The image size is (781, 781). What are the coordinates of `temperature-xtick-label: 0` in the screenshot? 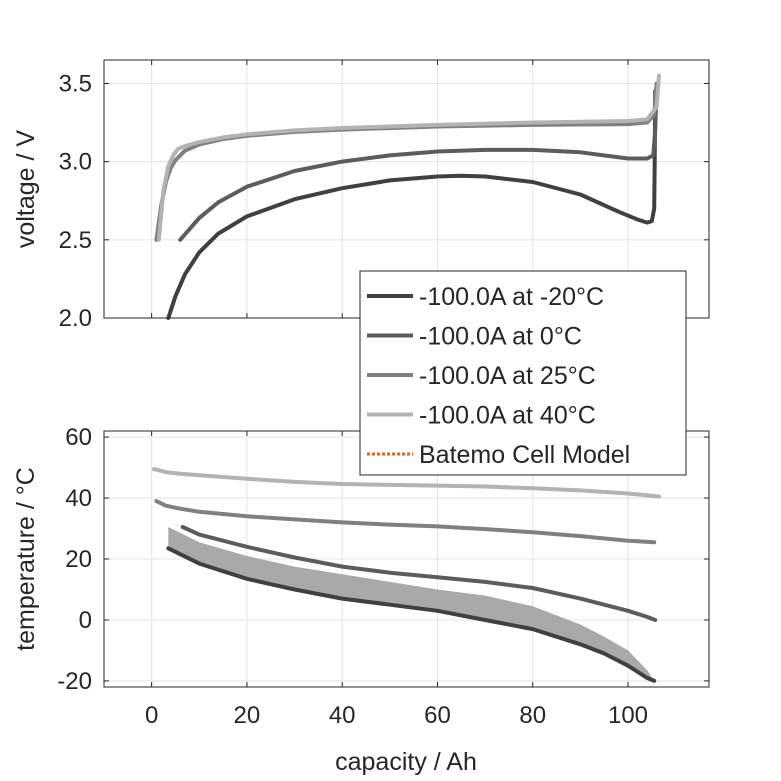 It's located at (151, 715).